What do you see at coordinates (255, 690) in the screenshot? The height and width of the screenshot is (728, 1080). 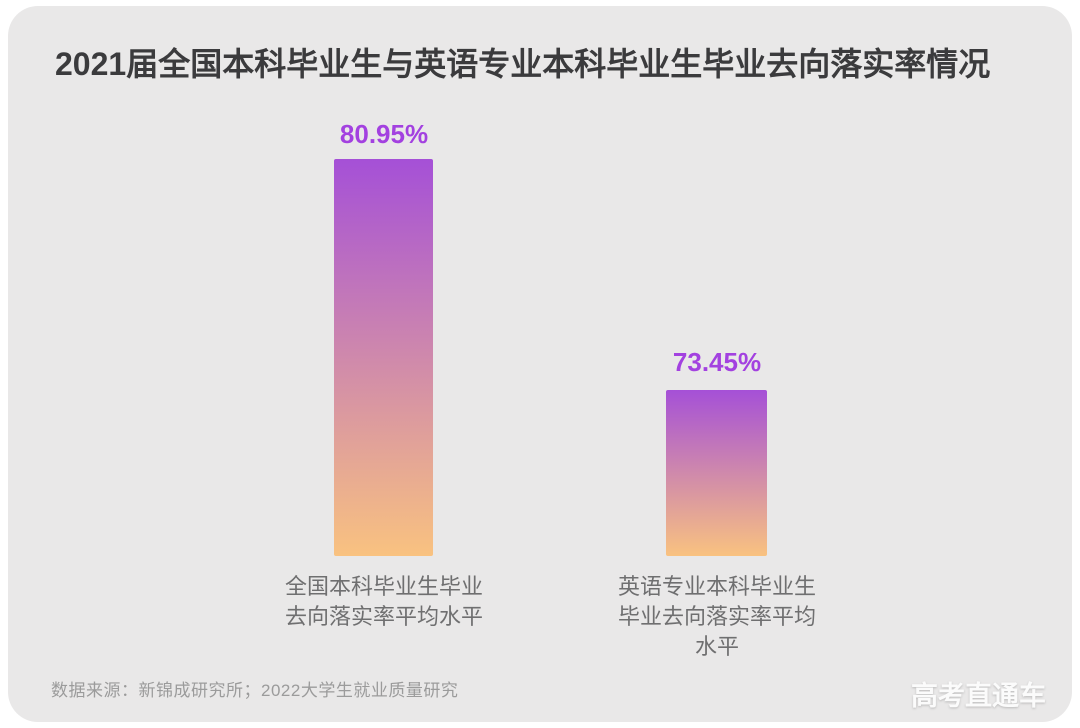 I see `data-source-note: 数据来源：新锦成研究所；2022大学生就业质量研究` at bounding box center [255, 690].